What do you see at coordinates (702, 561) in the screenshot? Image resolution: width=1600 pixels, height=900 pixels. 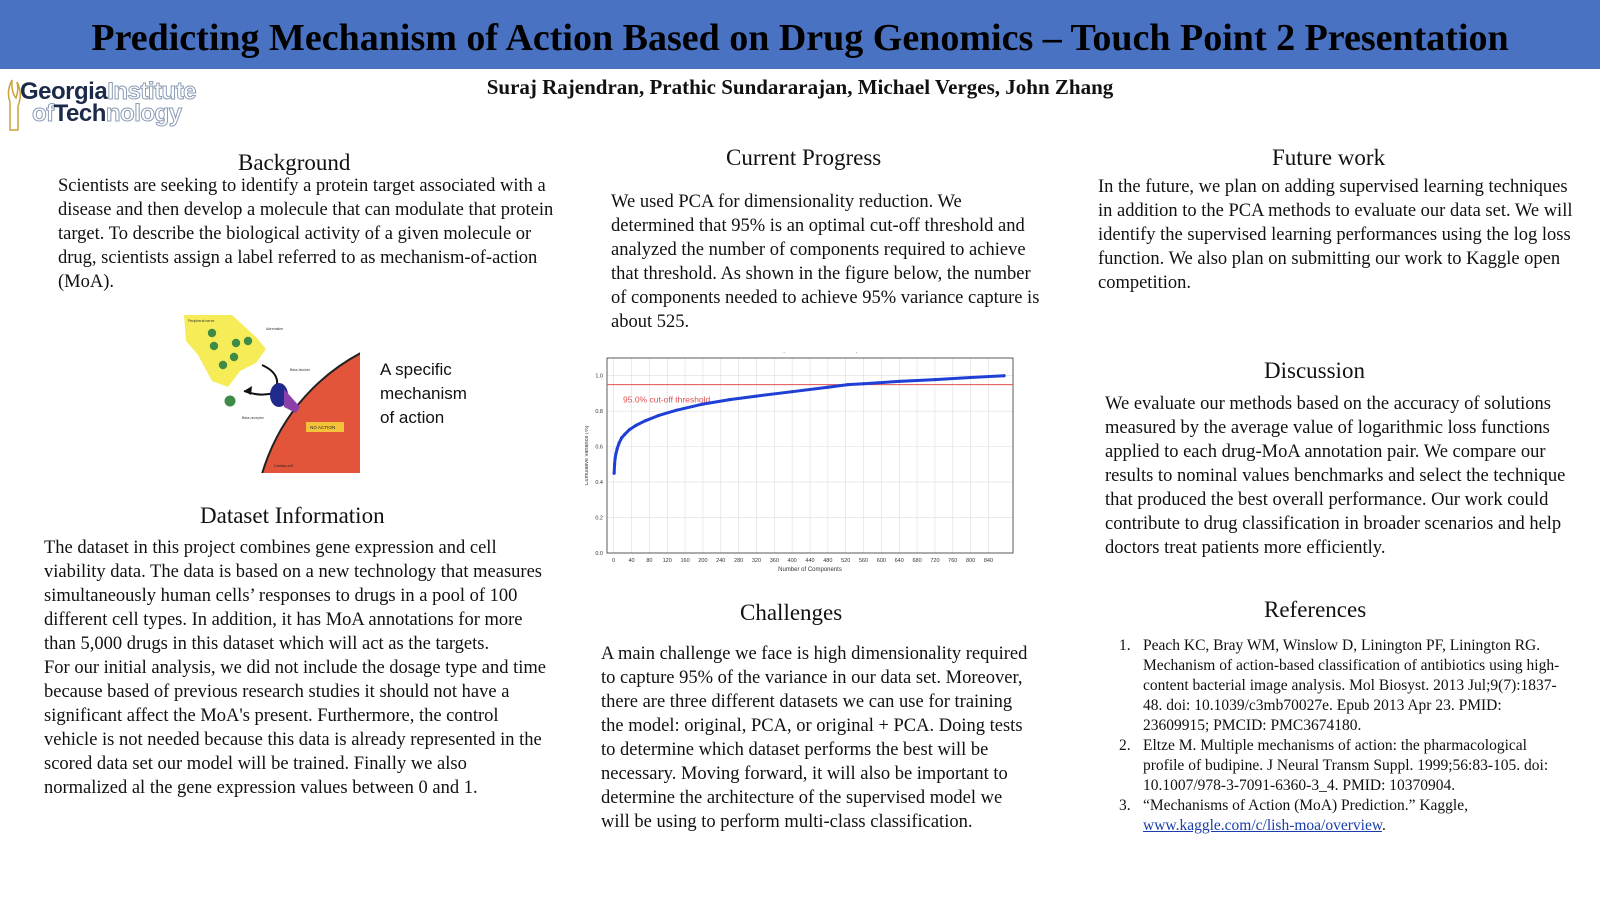 I see `x-tick-label: 200` at bounding box center [702, 561].